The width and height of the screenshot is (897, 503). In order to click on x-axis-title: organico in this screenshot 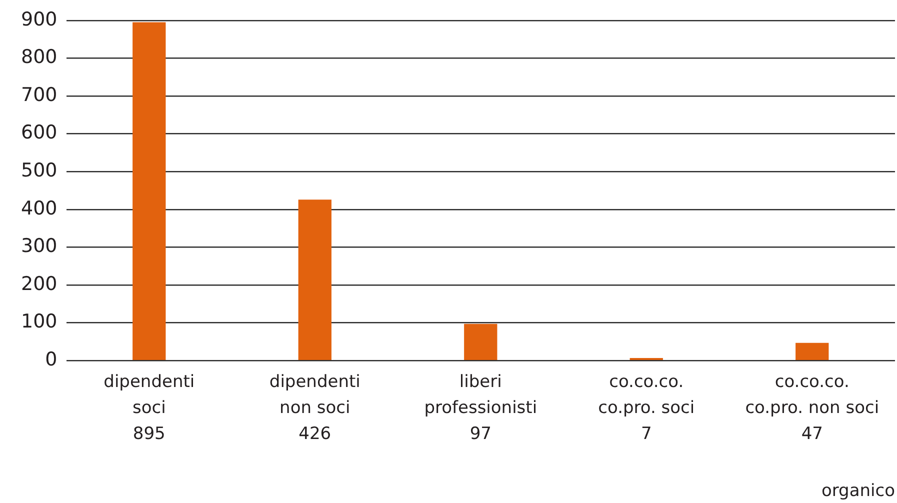, I will do `click(858, 491)`.